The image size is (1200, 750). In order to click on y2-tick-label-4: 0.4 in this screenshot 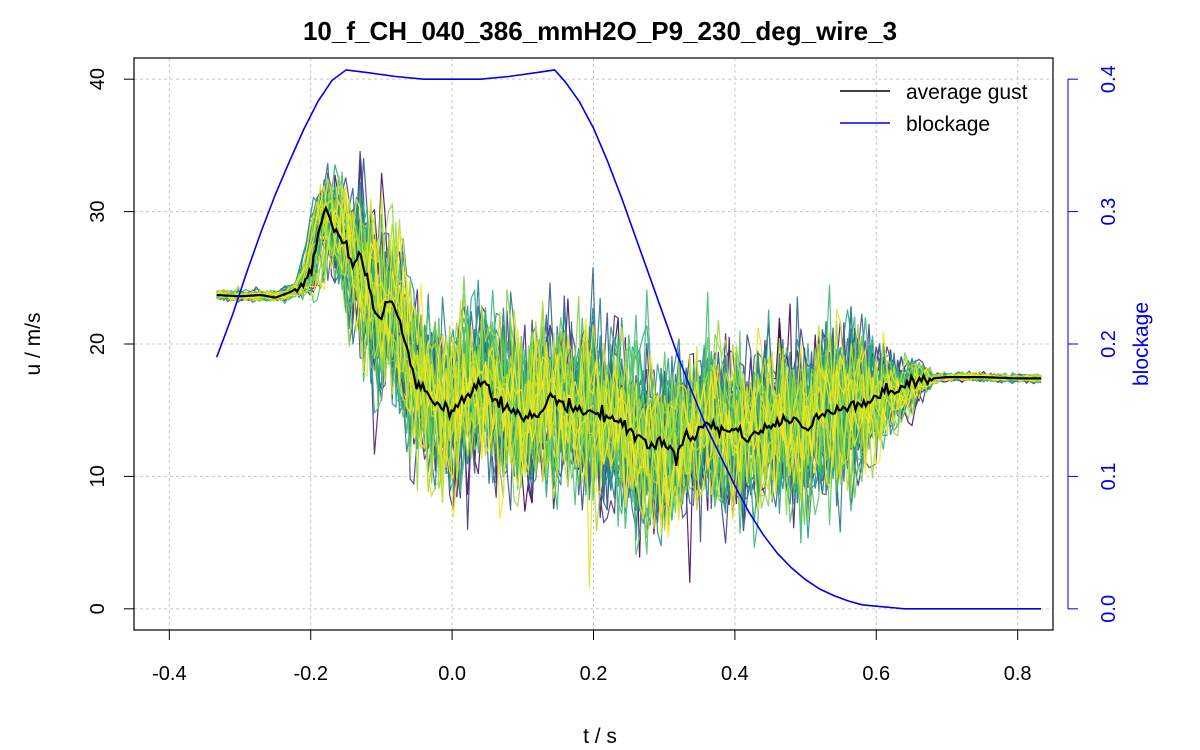, I will do `click(1109, 79)`.